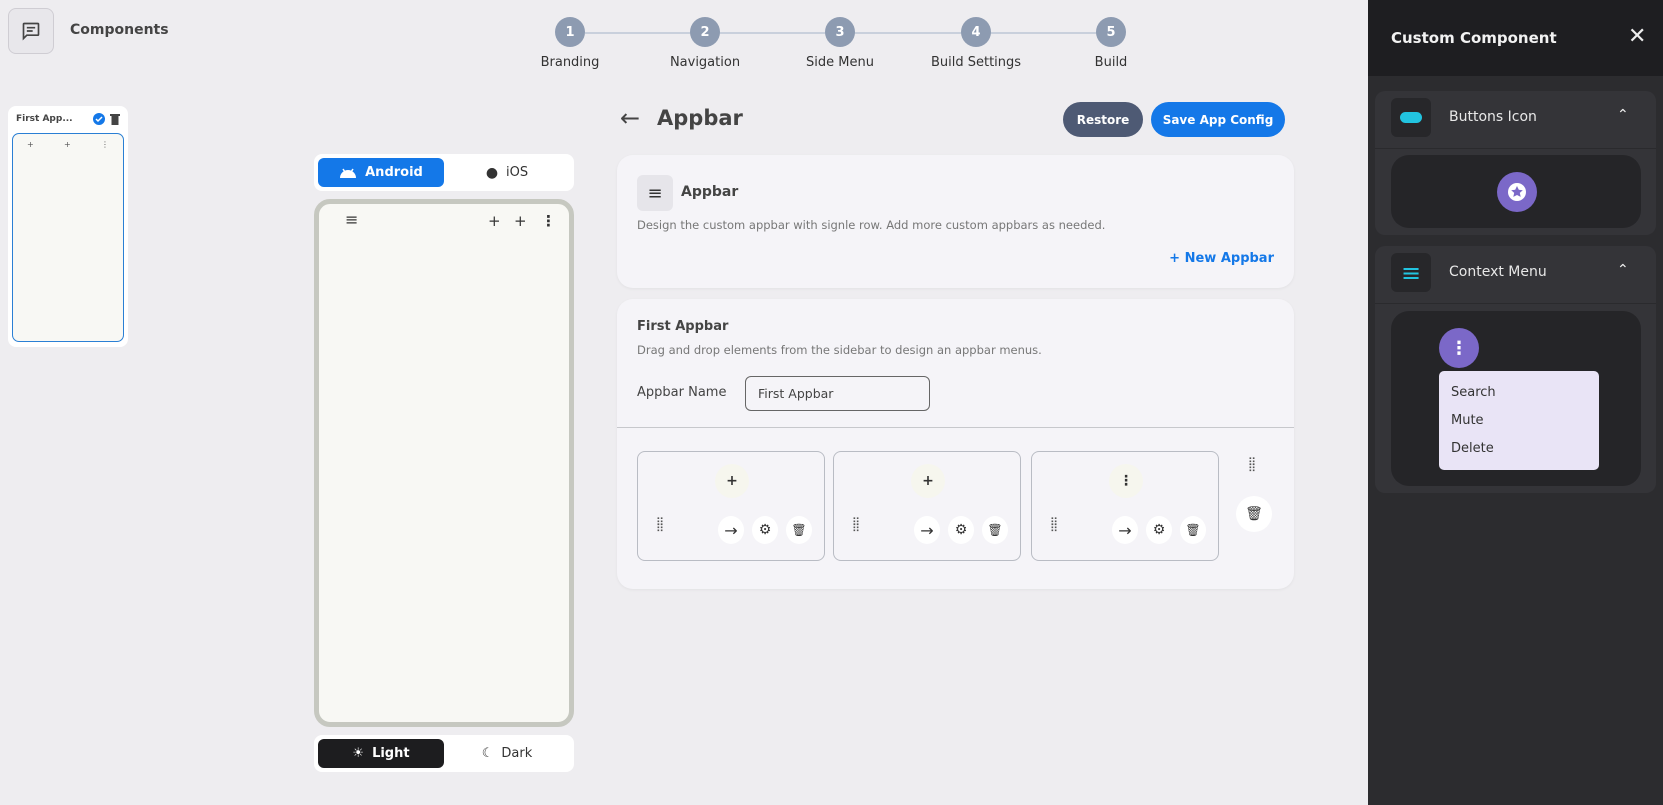 The height and width of the screenshot is (805, 1663). What do you see at coordinates (358, 753) in the screenshot?
I see `sun-icon: ☀` at bounding box center [358, 753].